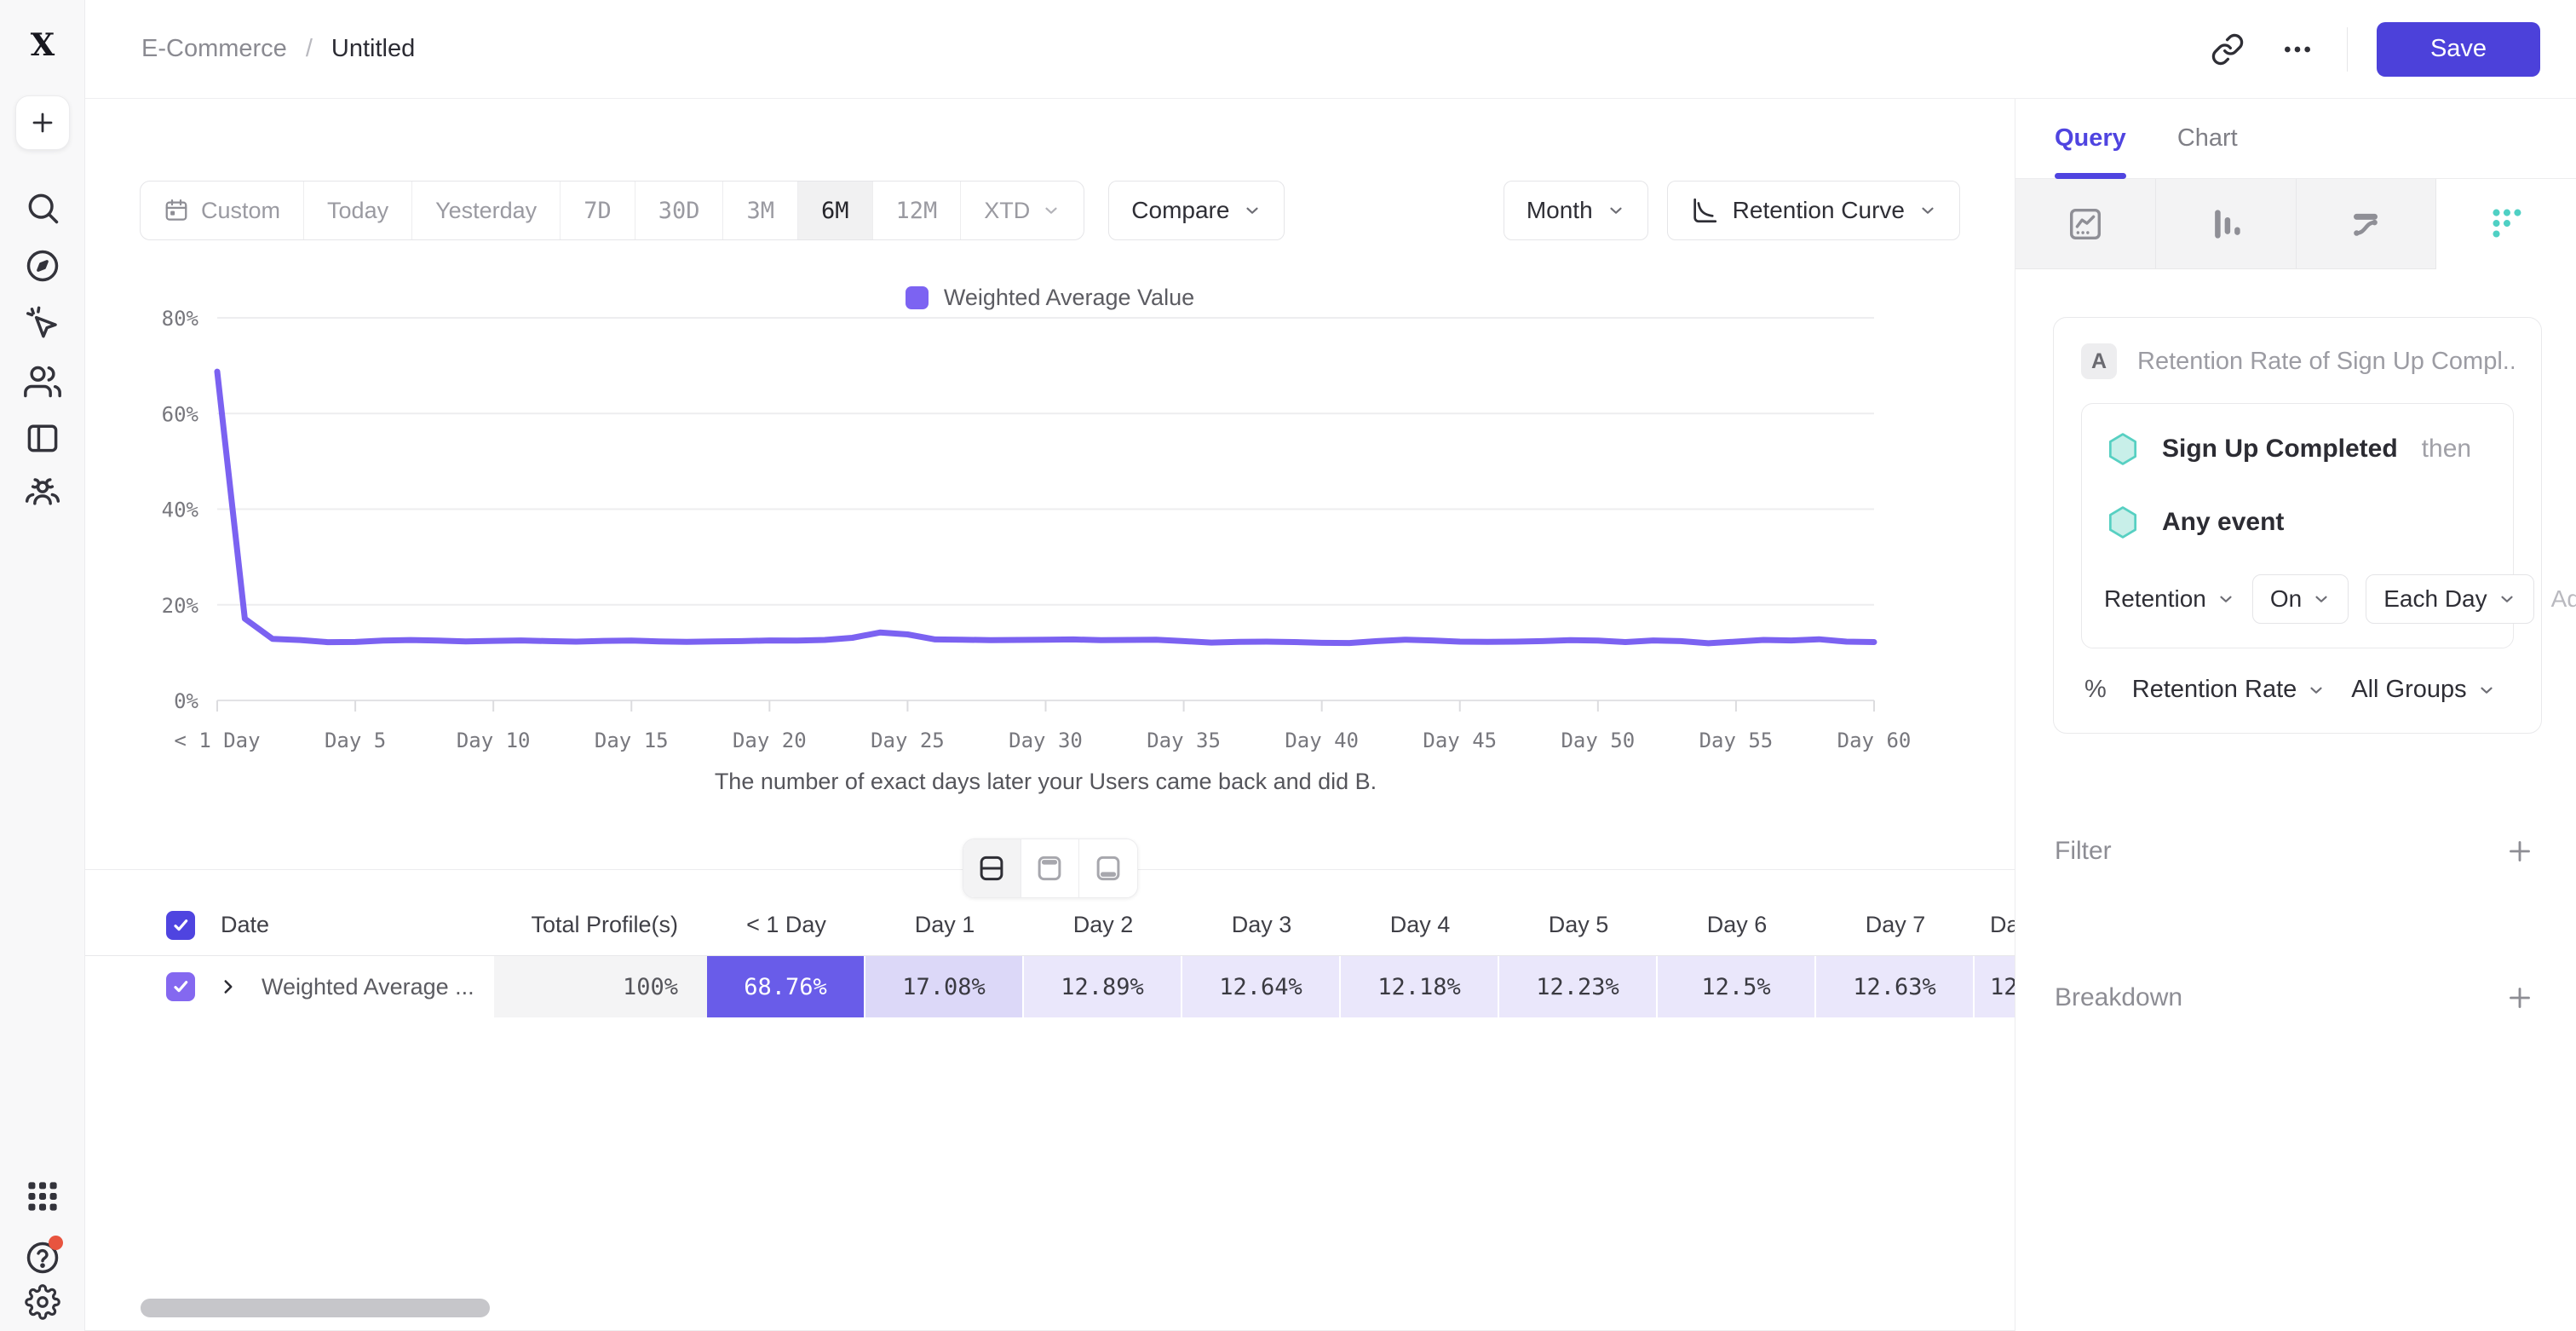 The height and width of the screenshot is (1331, 2576). Describe the element at coordinates (2519, 997) in the screenshot. I see `add-breakdown-icon` at that location.